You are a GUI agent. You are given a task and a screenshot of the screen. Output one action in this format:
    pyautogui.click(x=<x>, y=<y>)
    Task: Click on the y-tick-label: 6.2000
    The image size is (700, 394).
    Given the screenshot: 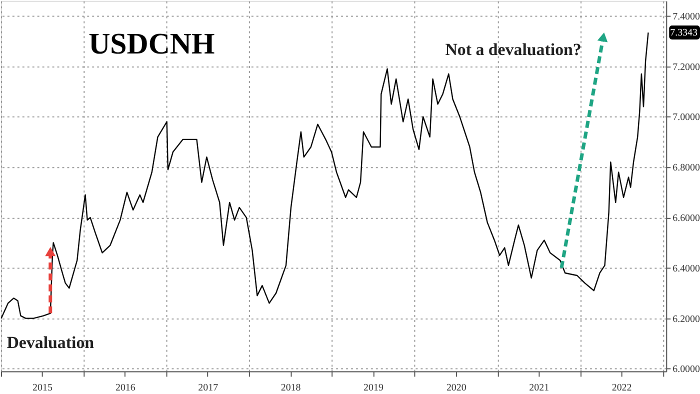 What is the action you would take?
    pyautogui.click(x=686, y=319)
    